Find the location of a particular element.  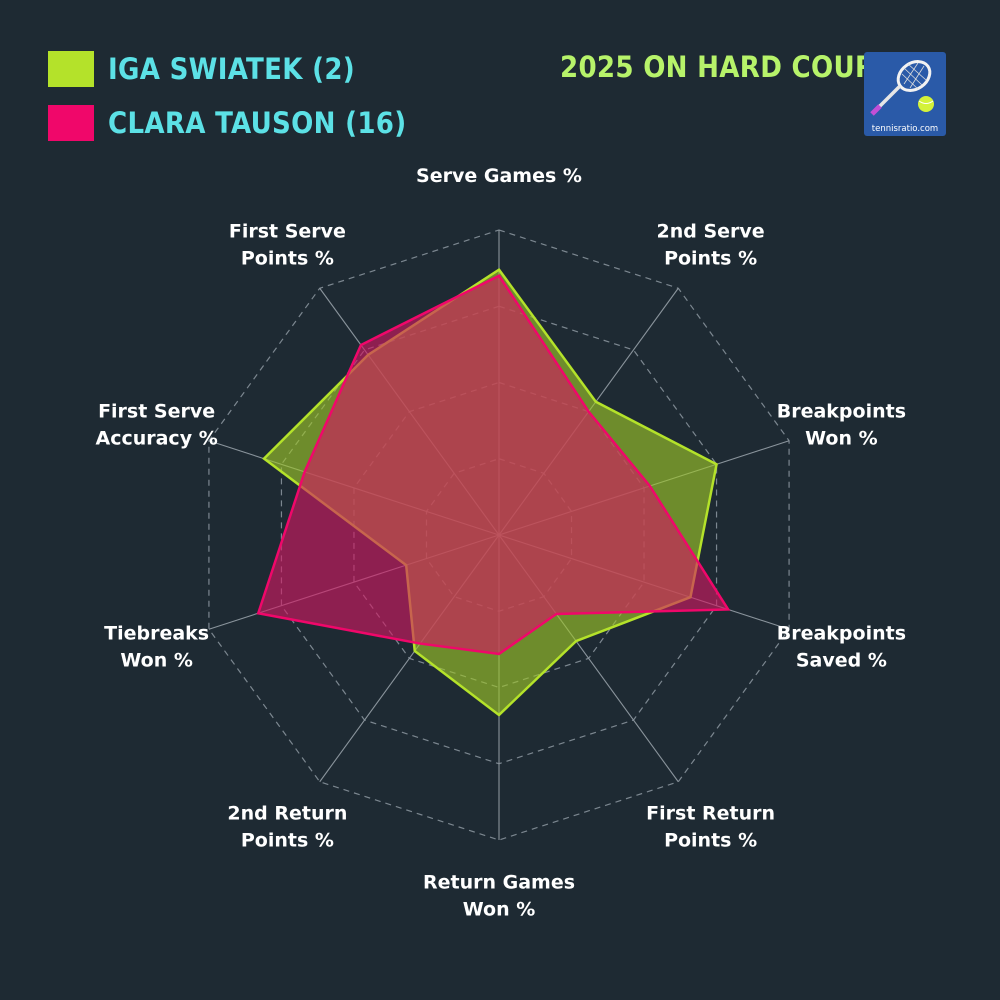

legend-item-swiatek: IGA SWIATEK (2) is located at coordinates (227, 69).